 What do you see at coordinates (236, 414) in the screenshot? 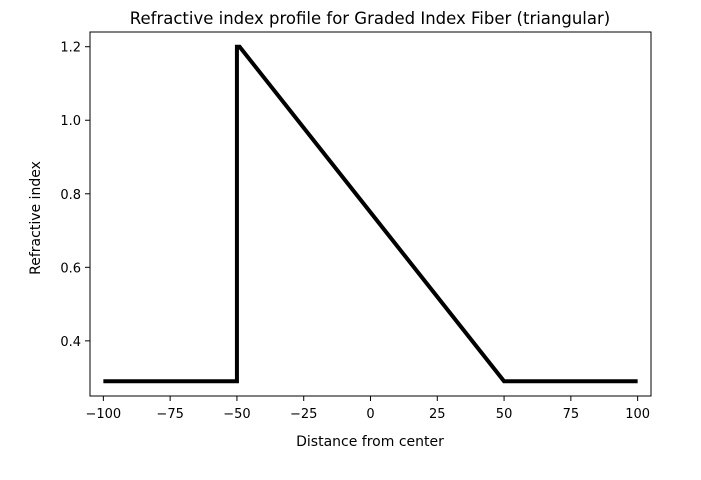
I see `x-tick-label: −50` at bounding box center [236, 414].